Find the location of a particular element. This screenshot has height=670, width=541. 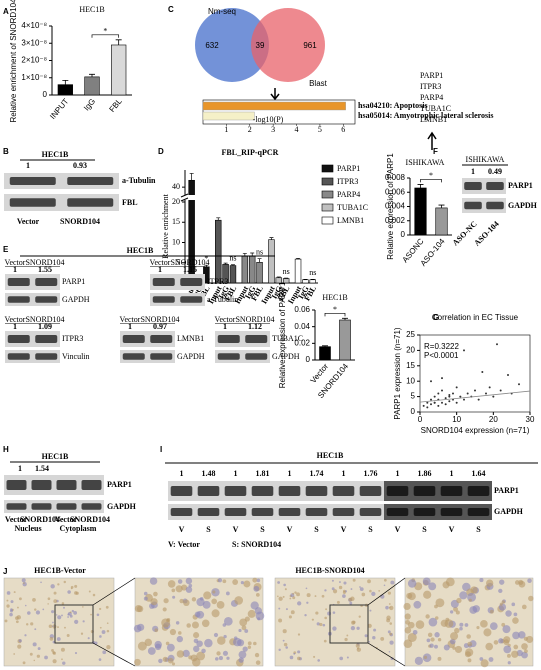

band-label: LMNB1 is located at coordinates (190, 338).